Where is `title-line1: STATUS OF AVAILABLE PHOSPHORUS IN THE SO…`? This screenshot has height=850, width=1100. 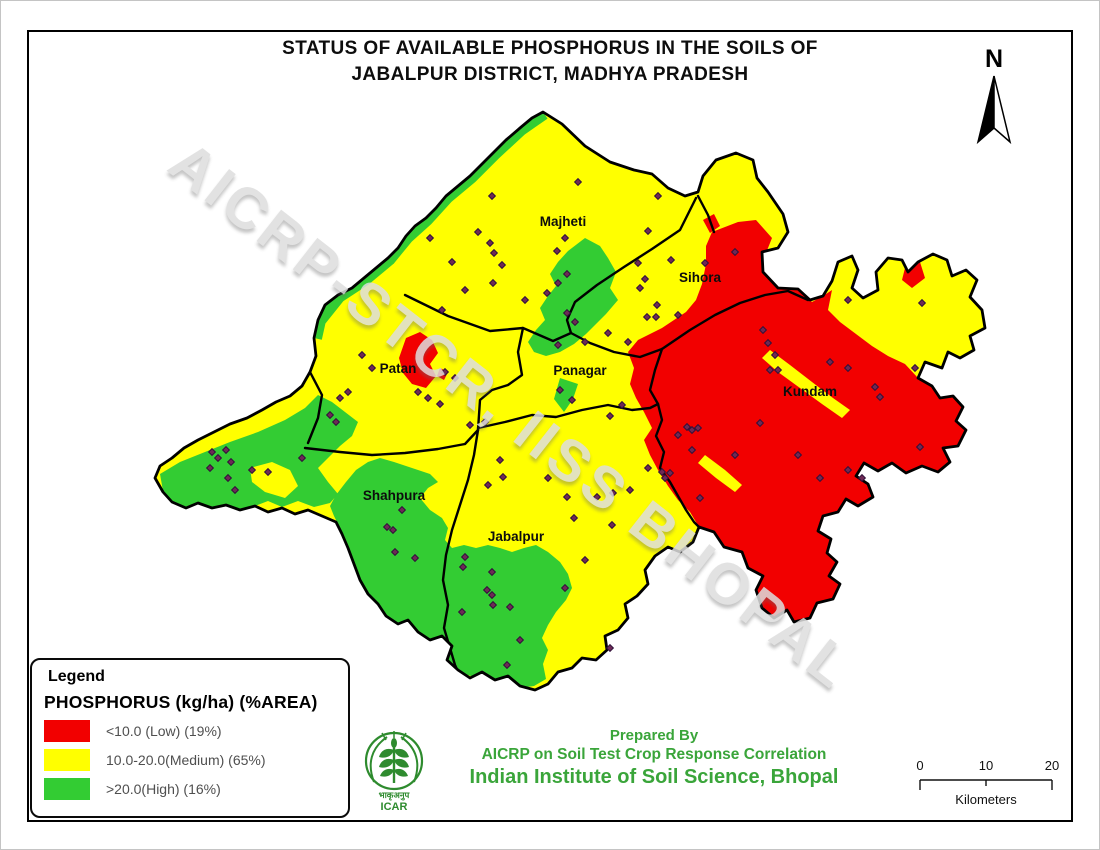
title-line1: STATUS OF AVAILABLE PHOSPHORUS IN THE SO… is located at coordinates (550, 48).